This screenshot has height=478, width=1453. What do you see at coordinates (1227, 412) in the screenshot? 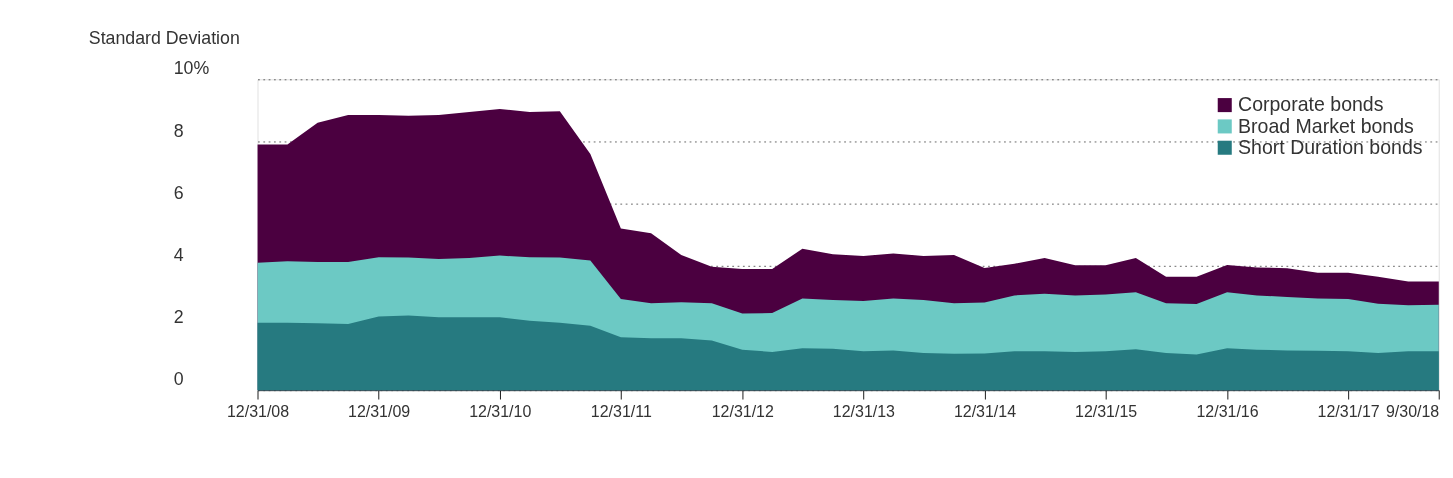
I see `x-tick-label: 12/31/16` at bounding box center [1227, 412].